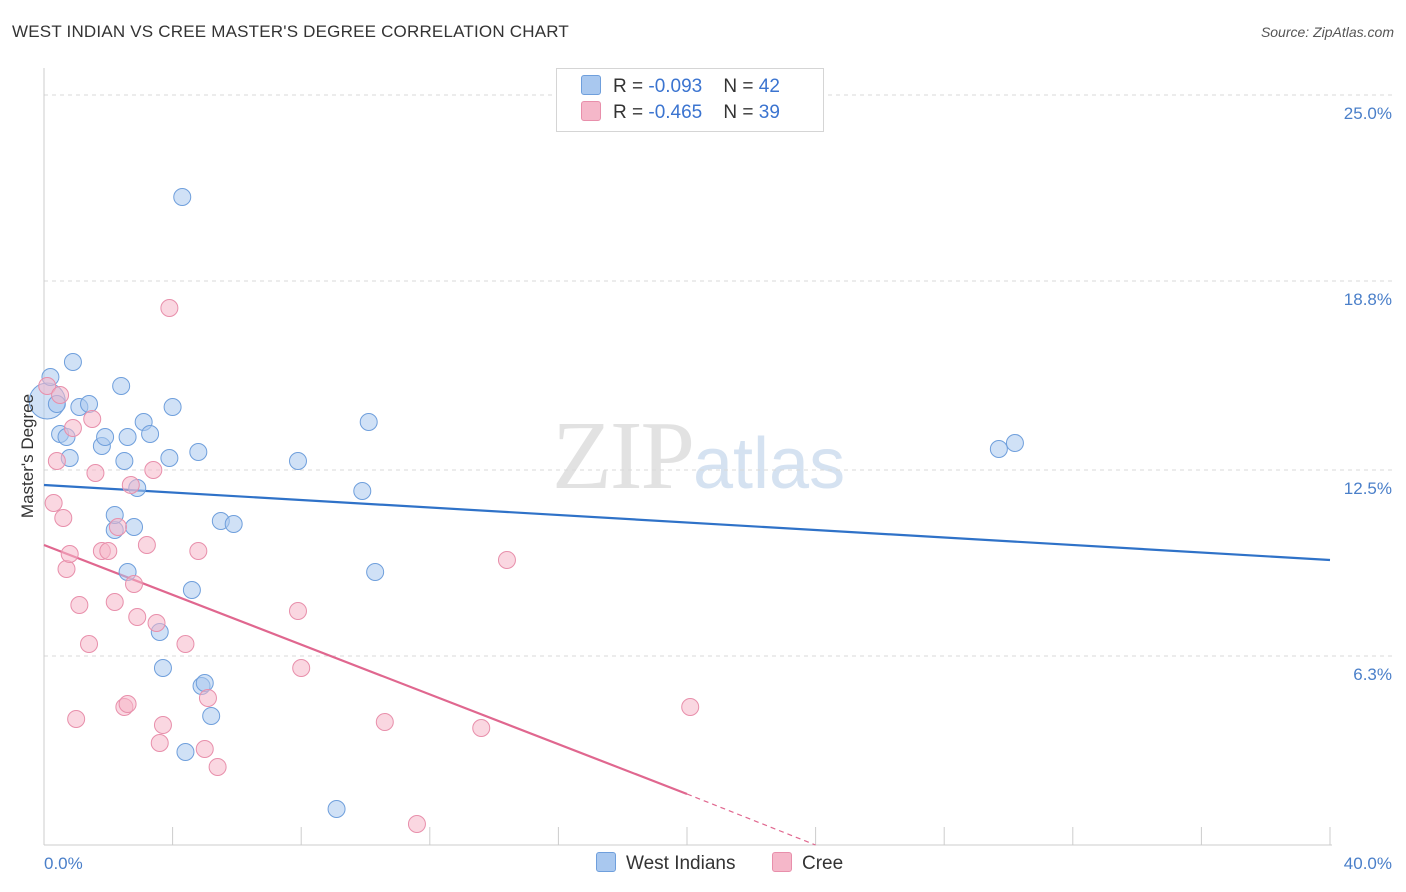 The image size is (1406, 892). What do you see at coordinates (591, 85) in the screenshot?
I see `legend-swatch-west-indians` at bounding box center [591, 85].